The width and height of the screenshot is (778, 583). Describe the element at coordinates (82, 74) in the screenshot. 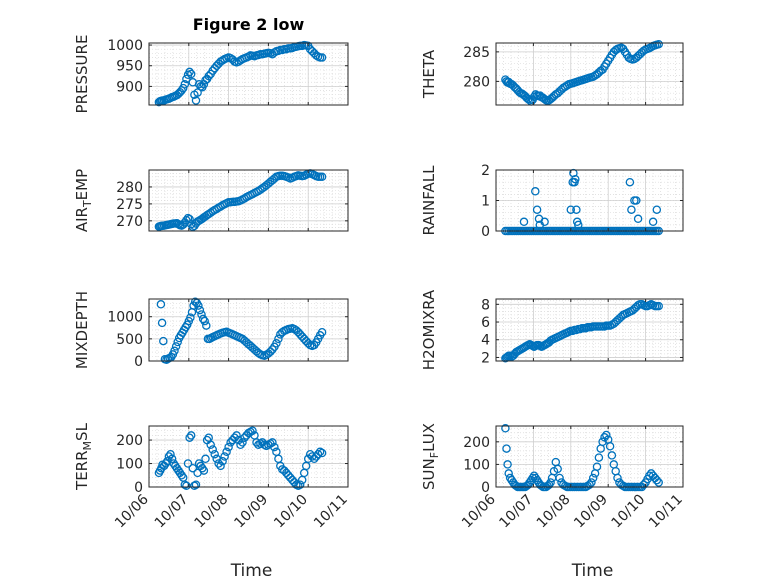

I see `y-axis-label: PRESSURE` at that location.